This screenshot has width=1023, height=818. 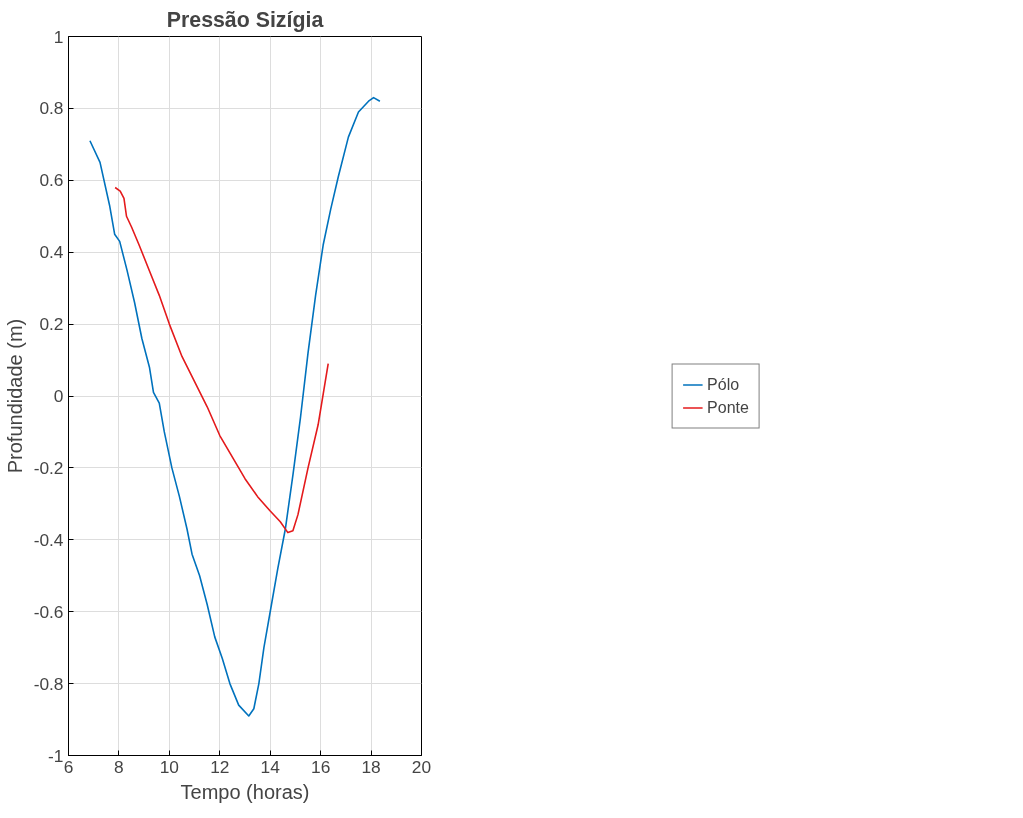 What do you see at coordinates (51, 108) in the screenshot?
I see `y-tick-label: 0.8` at bounding box center [51, 108].